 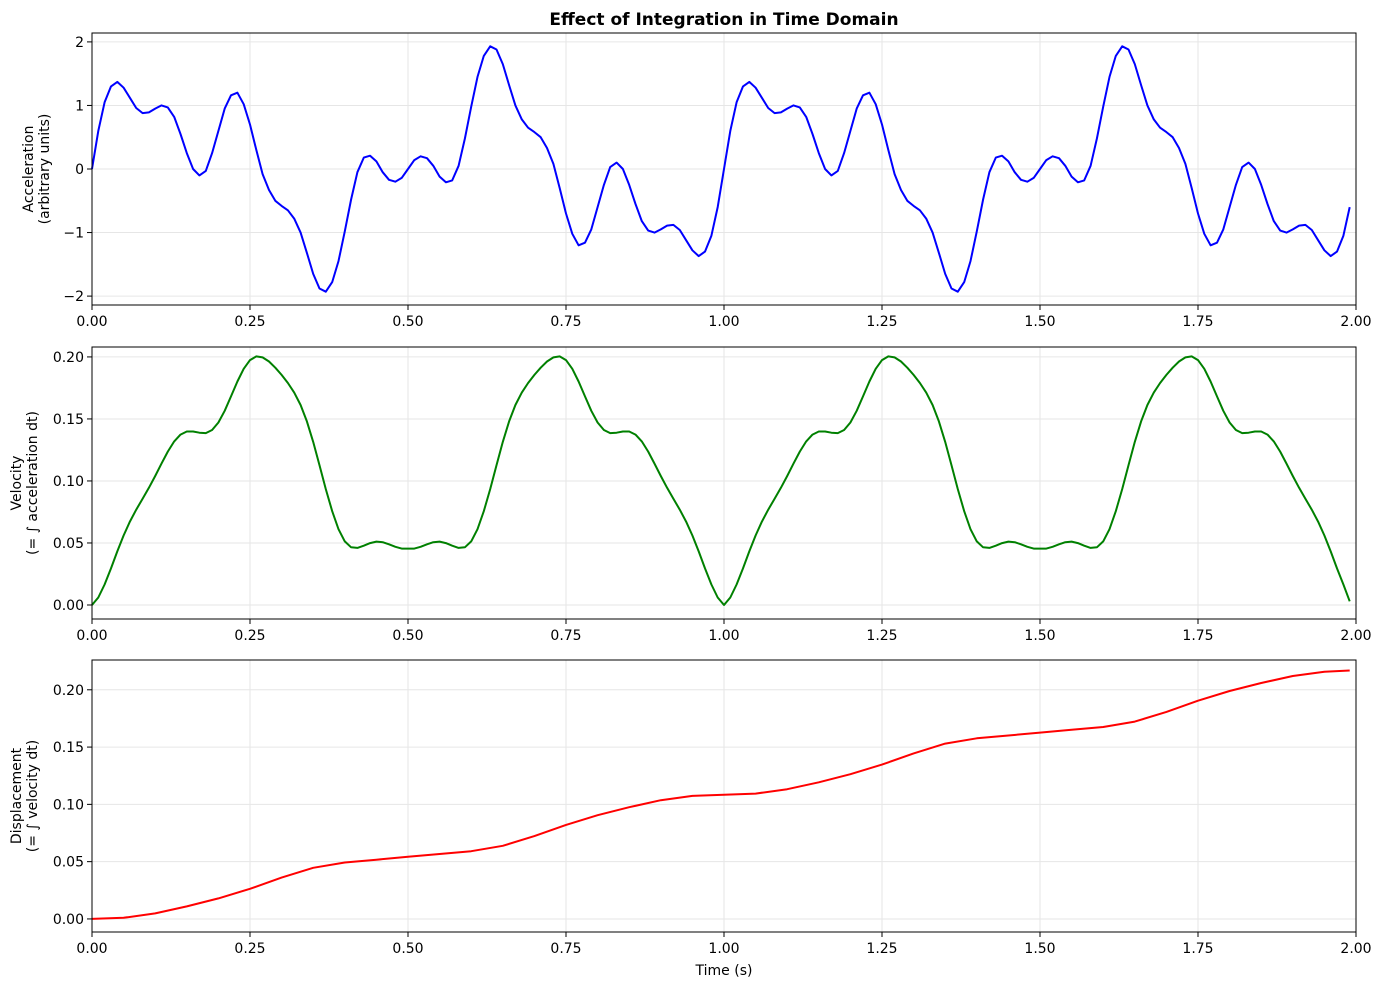 What do you see at coordinates (17, 795) in the screenshot?
I see `y-axis-label-line: Displacement` at bounding box center [17, 795].